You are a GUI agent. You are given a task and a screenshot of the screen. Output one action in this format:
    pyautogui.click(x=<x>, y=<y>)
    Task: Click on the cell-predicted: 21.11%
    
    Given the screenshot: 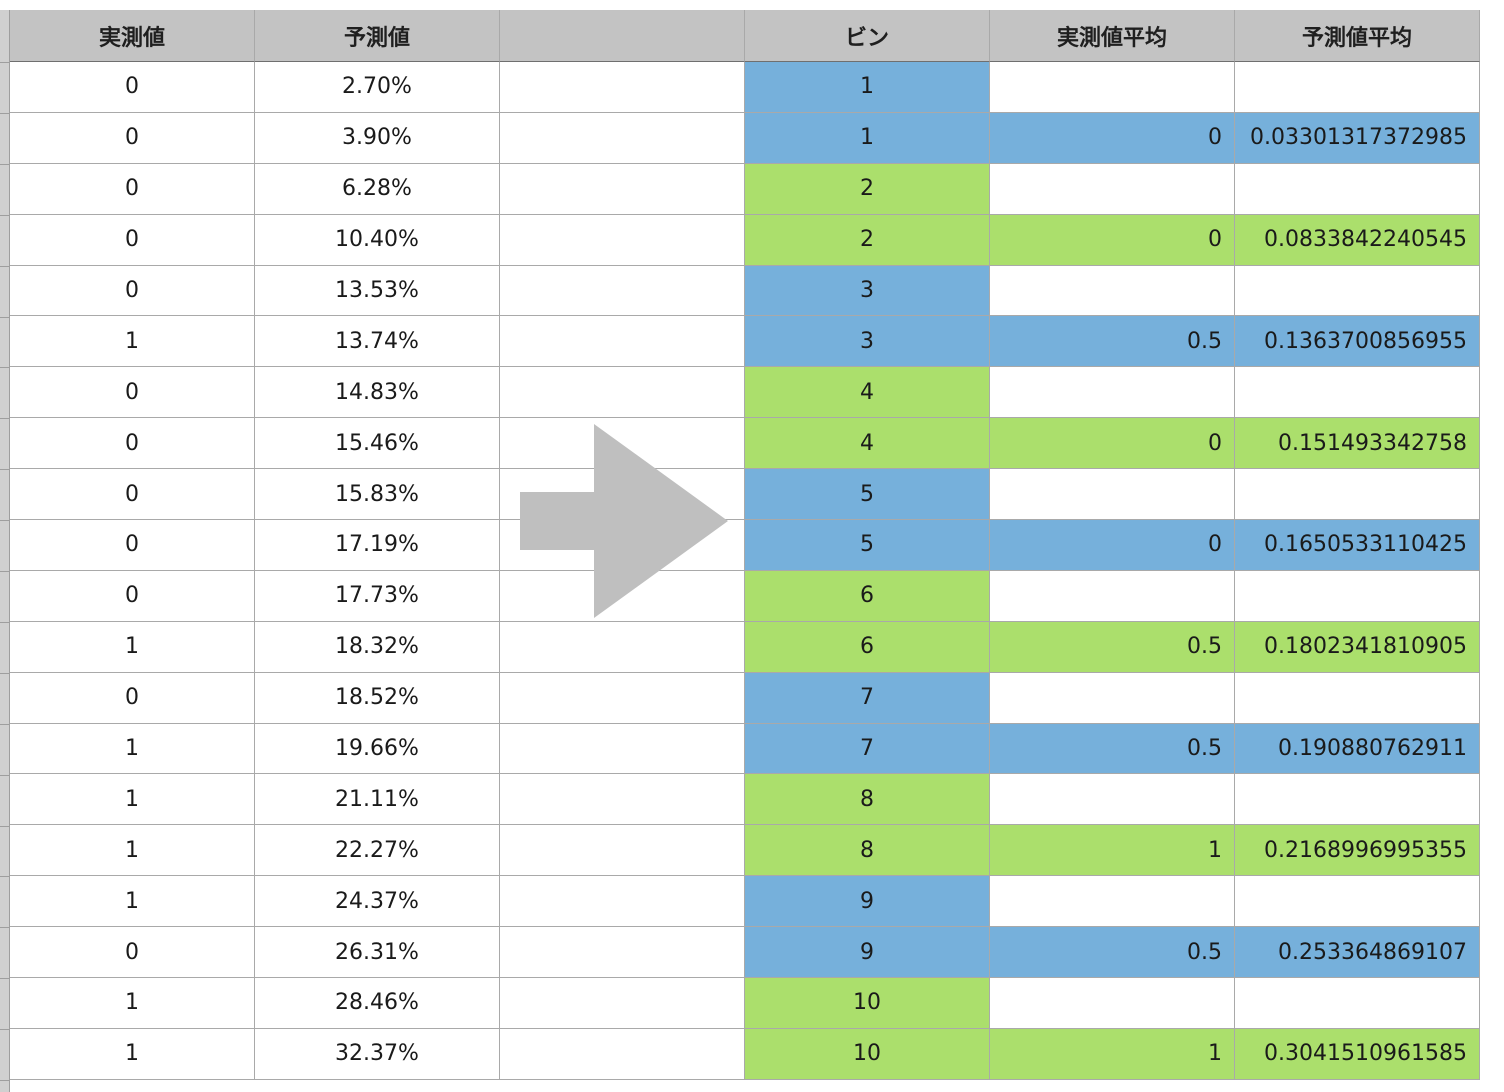 What is the action you would take?
    pyautogui.click(x=377, y=800)
    